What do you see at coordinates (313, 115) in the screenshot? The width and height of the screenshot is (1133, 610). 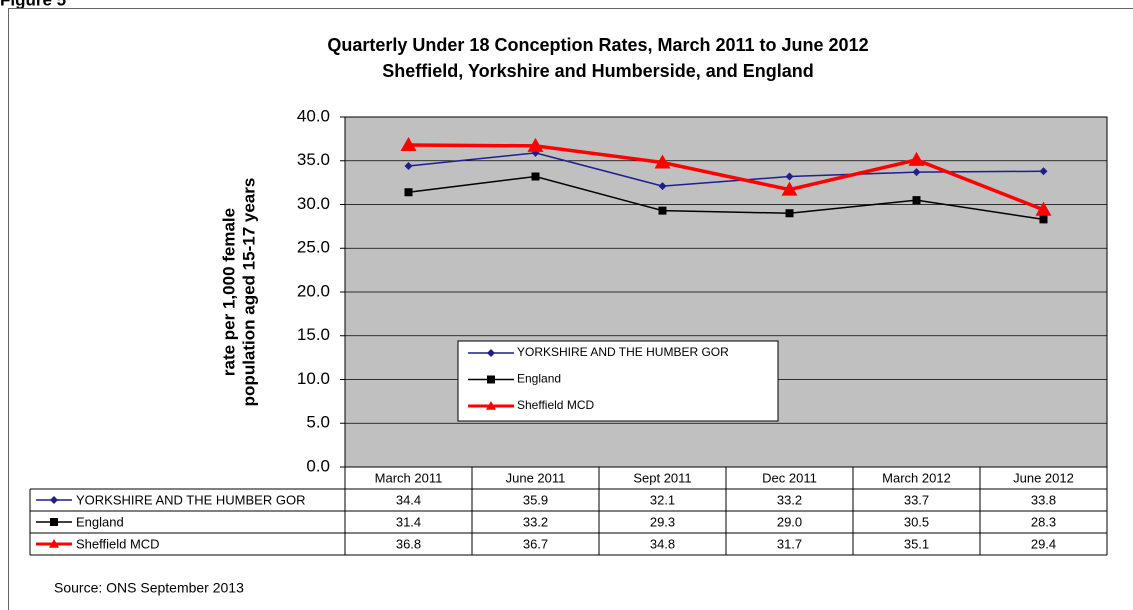 I see `y-tick-label: 40.0` at bounding box center [313, 115].